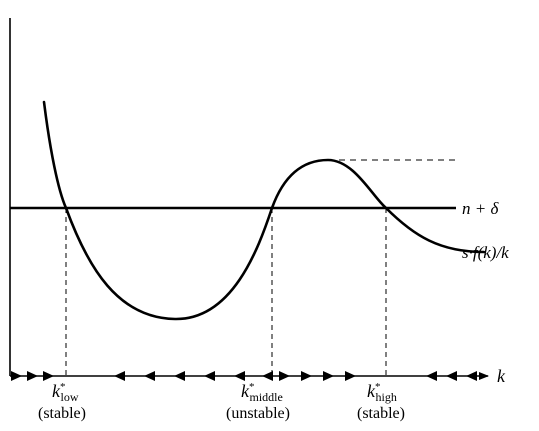  I want to click on k-middle-subscript: middle, so click(266, 397).